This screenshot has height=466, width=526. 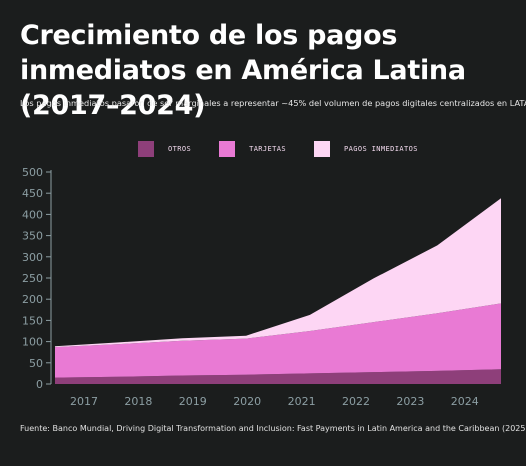 What do you see at coordinates (164, 149) in the screenshot?
I see `legend-item-otros: OTROS` at bounding box center [164, 149].